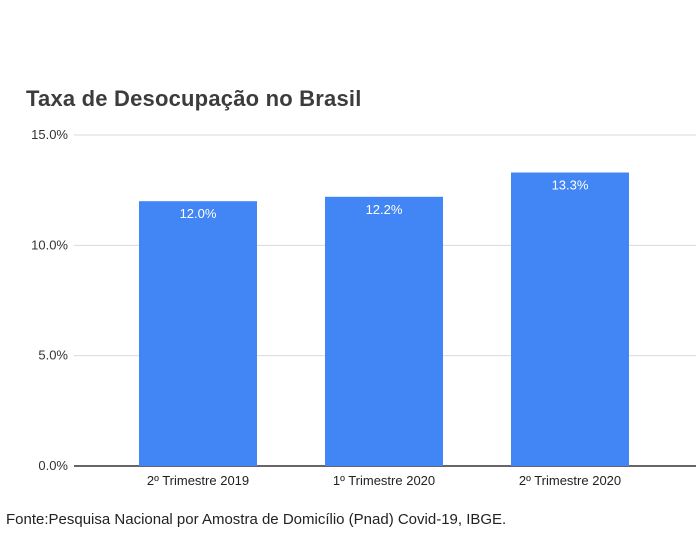 This screenshot has height=554, width=696. Describe the element at coordinates (49, 300) in the screenshot. I see `y-axis-tick-labels: 0.0% 5.0% 10.0% 15.0%` at that location.